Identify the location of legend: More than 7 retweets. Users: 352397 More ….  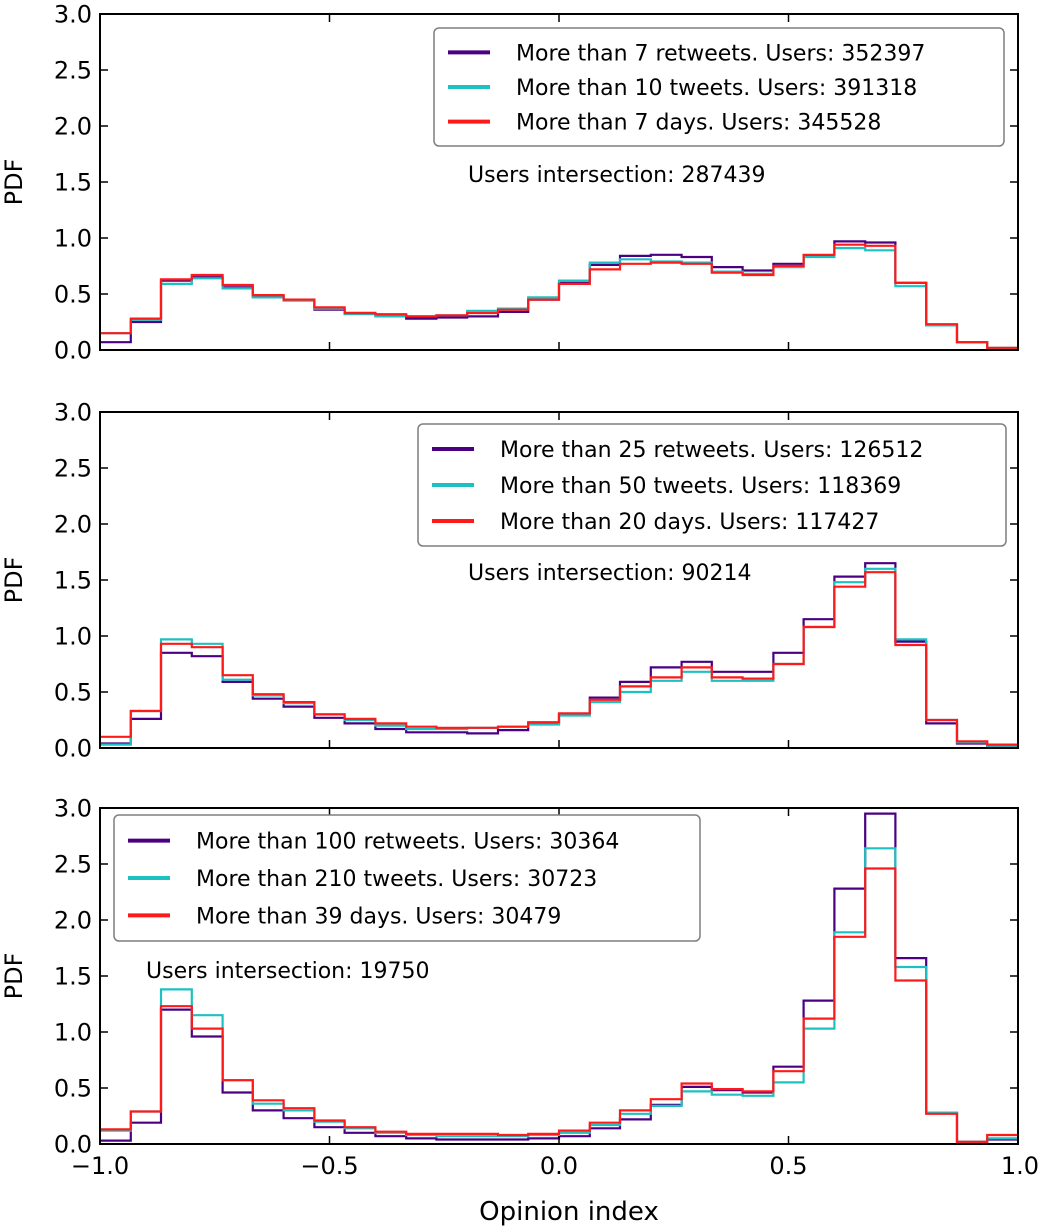
(719, 87).